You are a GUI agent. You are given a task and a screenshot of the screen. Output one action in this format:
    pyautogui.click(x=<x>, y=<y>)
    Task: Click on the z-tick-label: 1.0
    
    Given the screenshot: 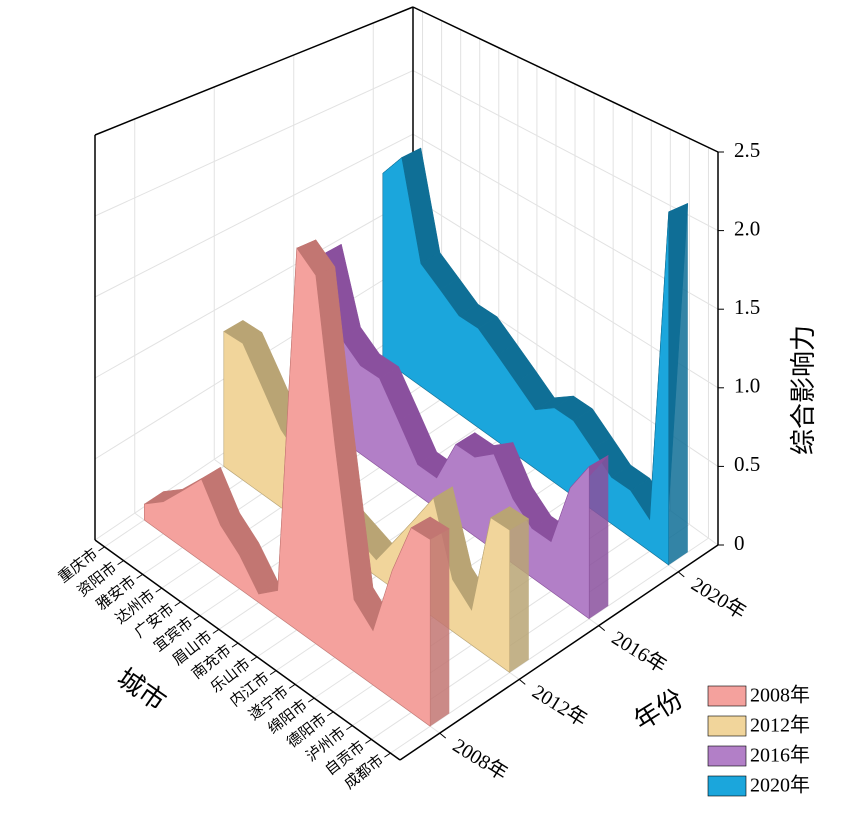 What is the action you would take?
    pyautogui.click(x=747, y=386)
    